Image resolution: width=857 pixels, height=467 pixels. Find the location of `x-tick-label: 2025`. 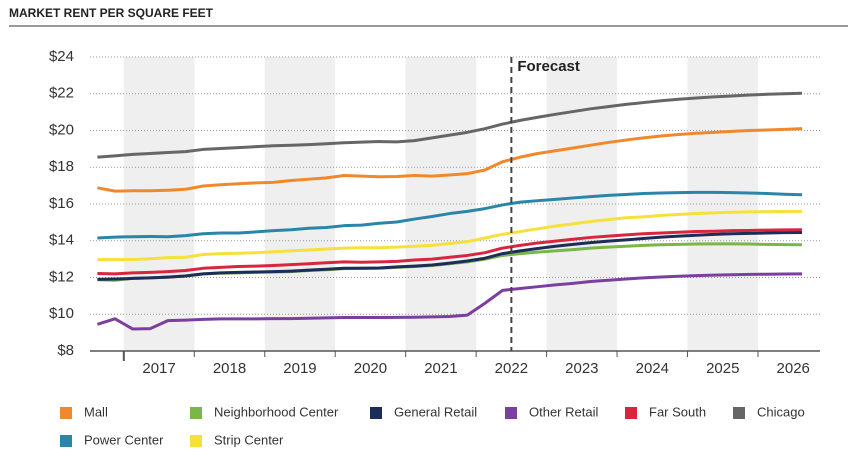

x-tick-label: 2025 is located at coordinates (722, 368).